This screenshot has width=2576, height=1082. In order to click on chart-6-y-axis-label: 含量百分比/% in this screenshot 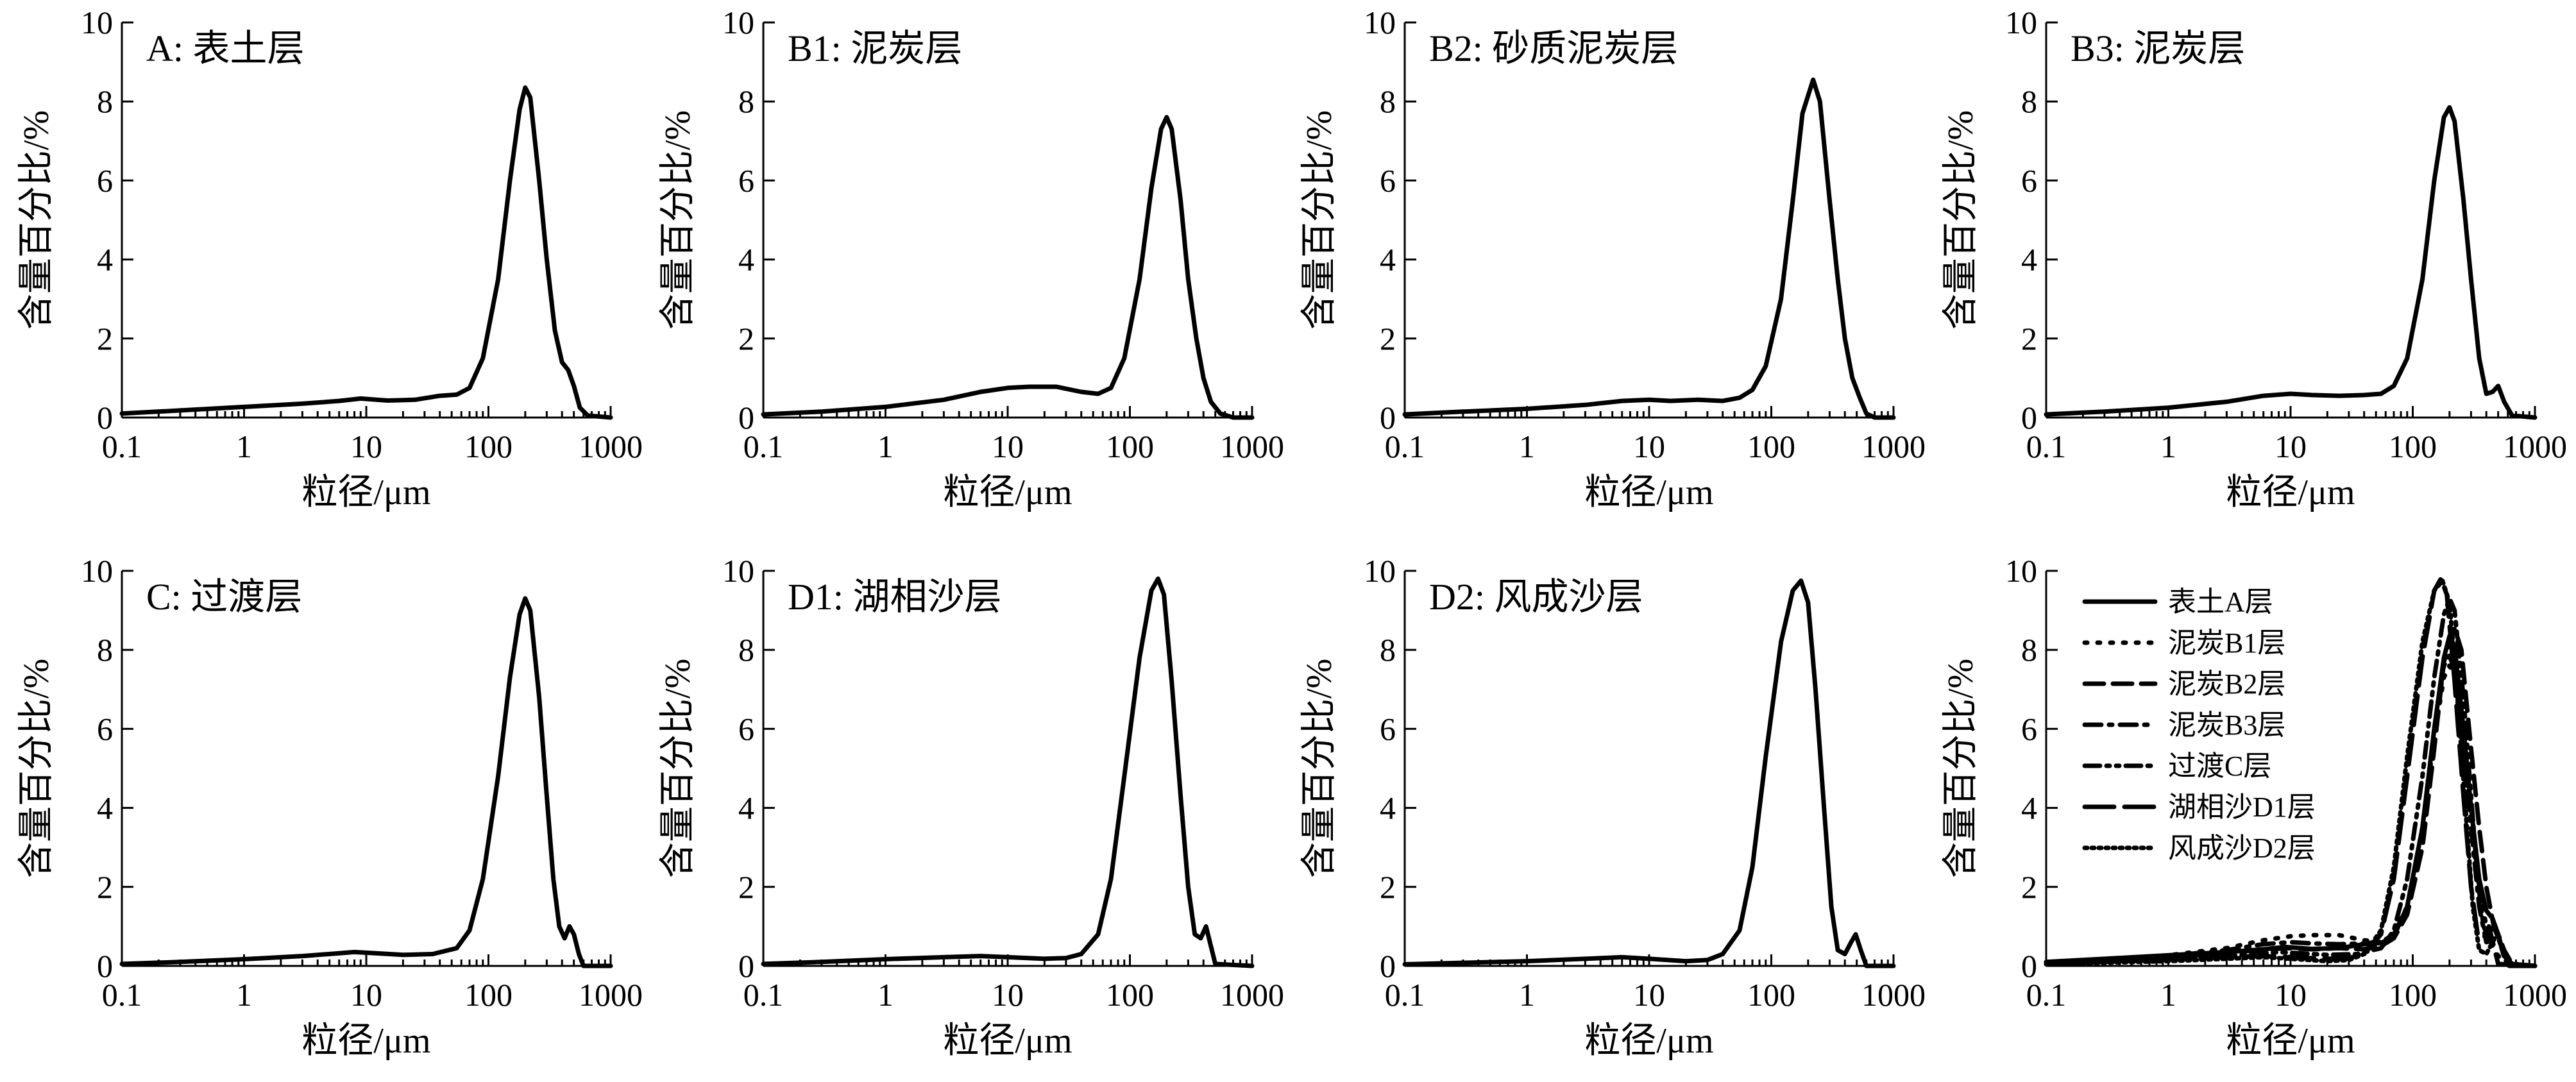, I will do `click(678, 769)`.